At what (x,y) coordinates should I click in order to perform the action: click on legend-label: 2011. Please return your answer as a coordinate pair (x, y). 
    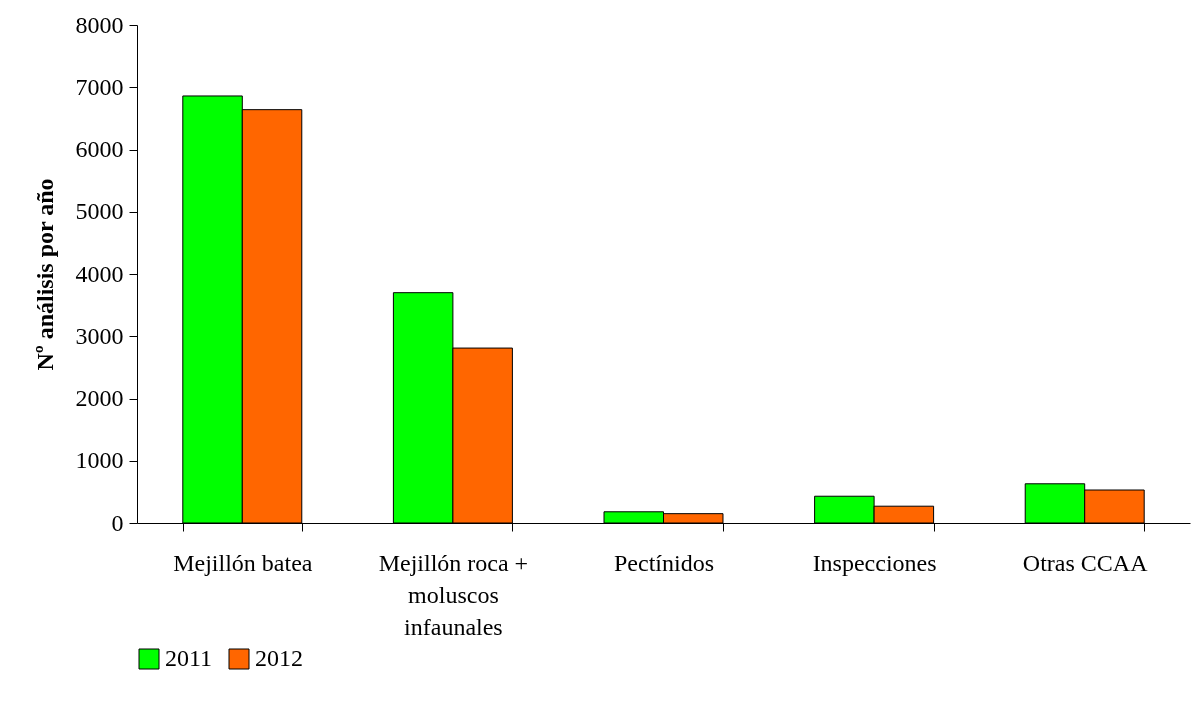
    Looking at the image, I should click on (189, 658).